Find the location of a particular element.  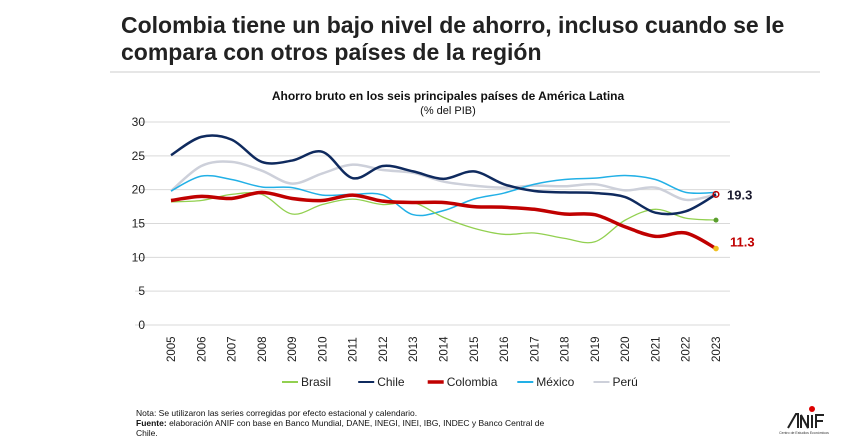

series-line-chile is located at coordinates (443, 175).